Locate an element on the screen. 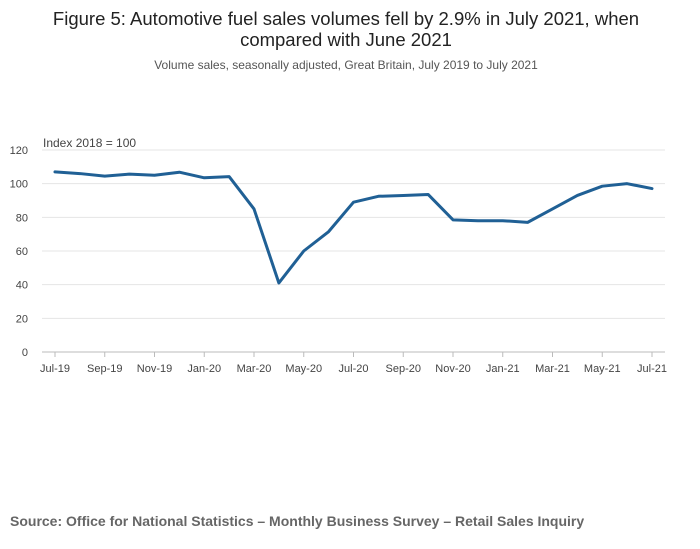  x-tick-label: Jan-21 is located at coordinates (503, 369).